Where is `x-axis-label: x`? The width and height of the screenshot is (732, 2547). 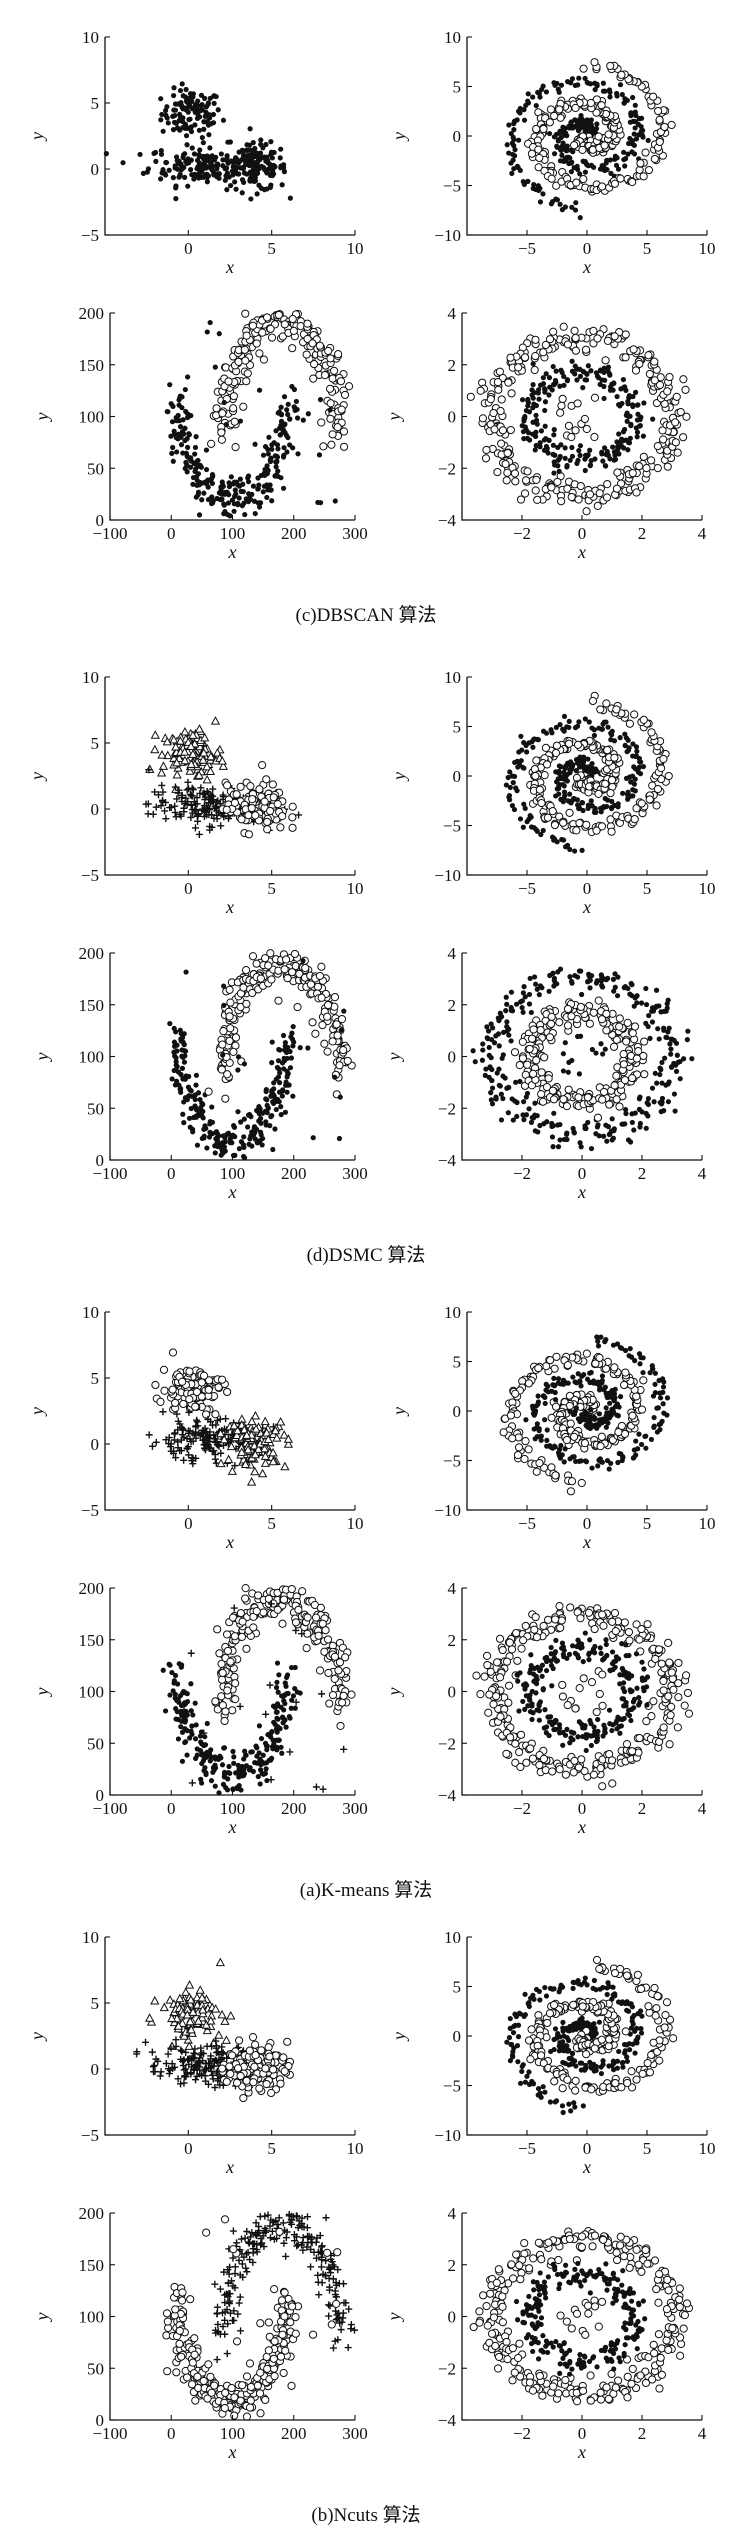
x-axis-label: x is located at coordinates (229, 1542).